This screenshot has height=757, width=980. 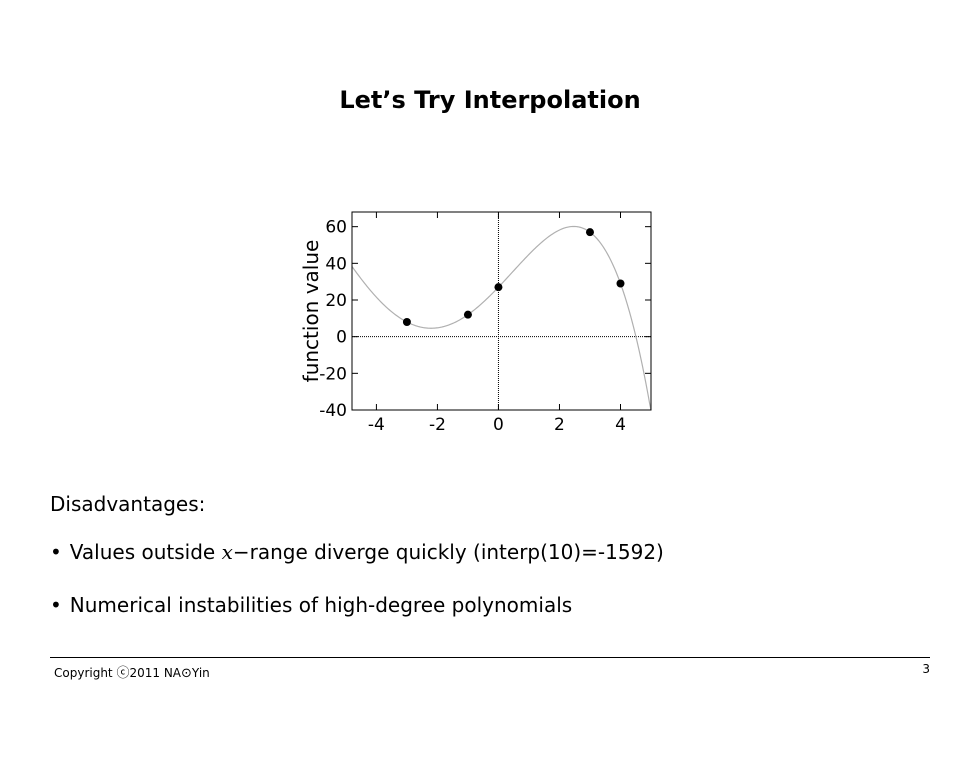 I want to click on copyright-icon: ⓒ, so click(x=123, y=673).